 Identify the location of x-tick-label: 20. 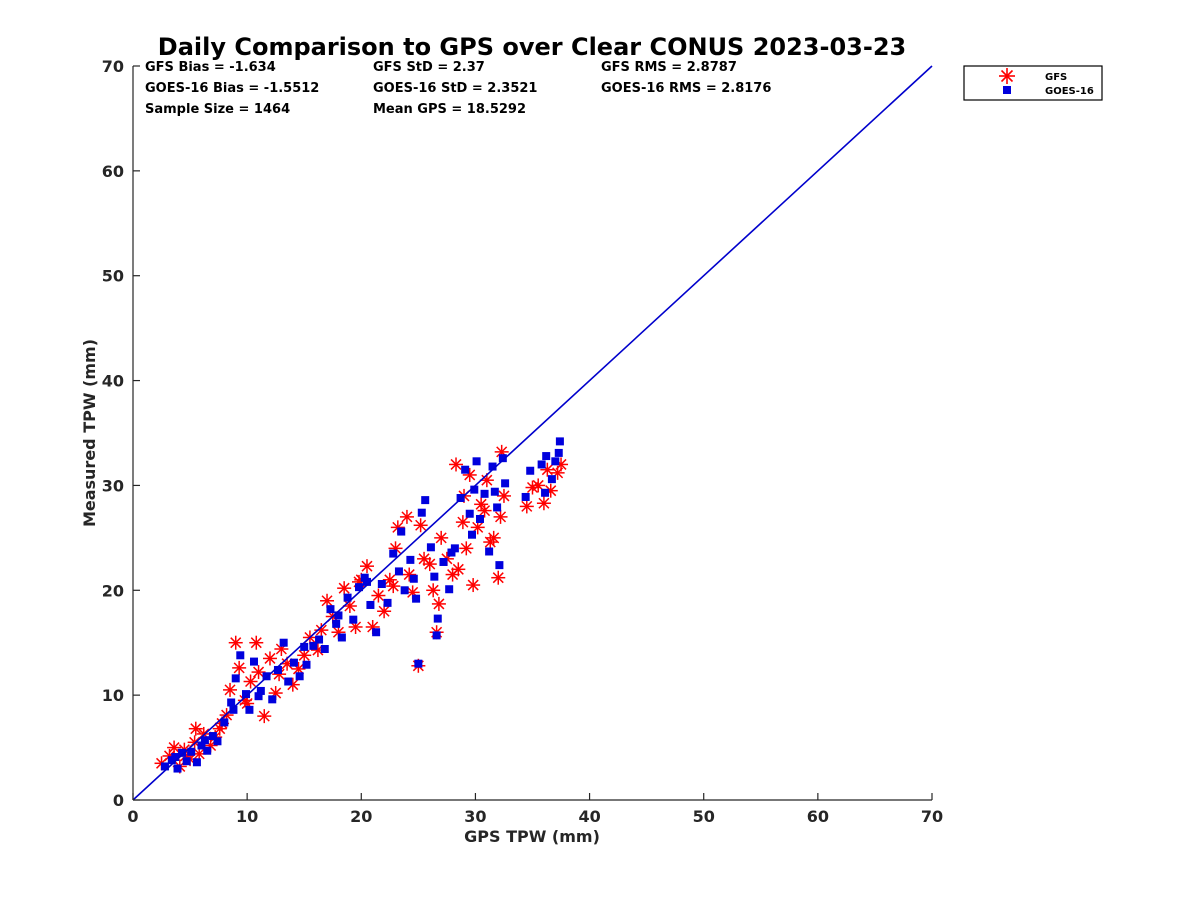
(361, 816).